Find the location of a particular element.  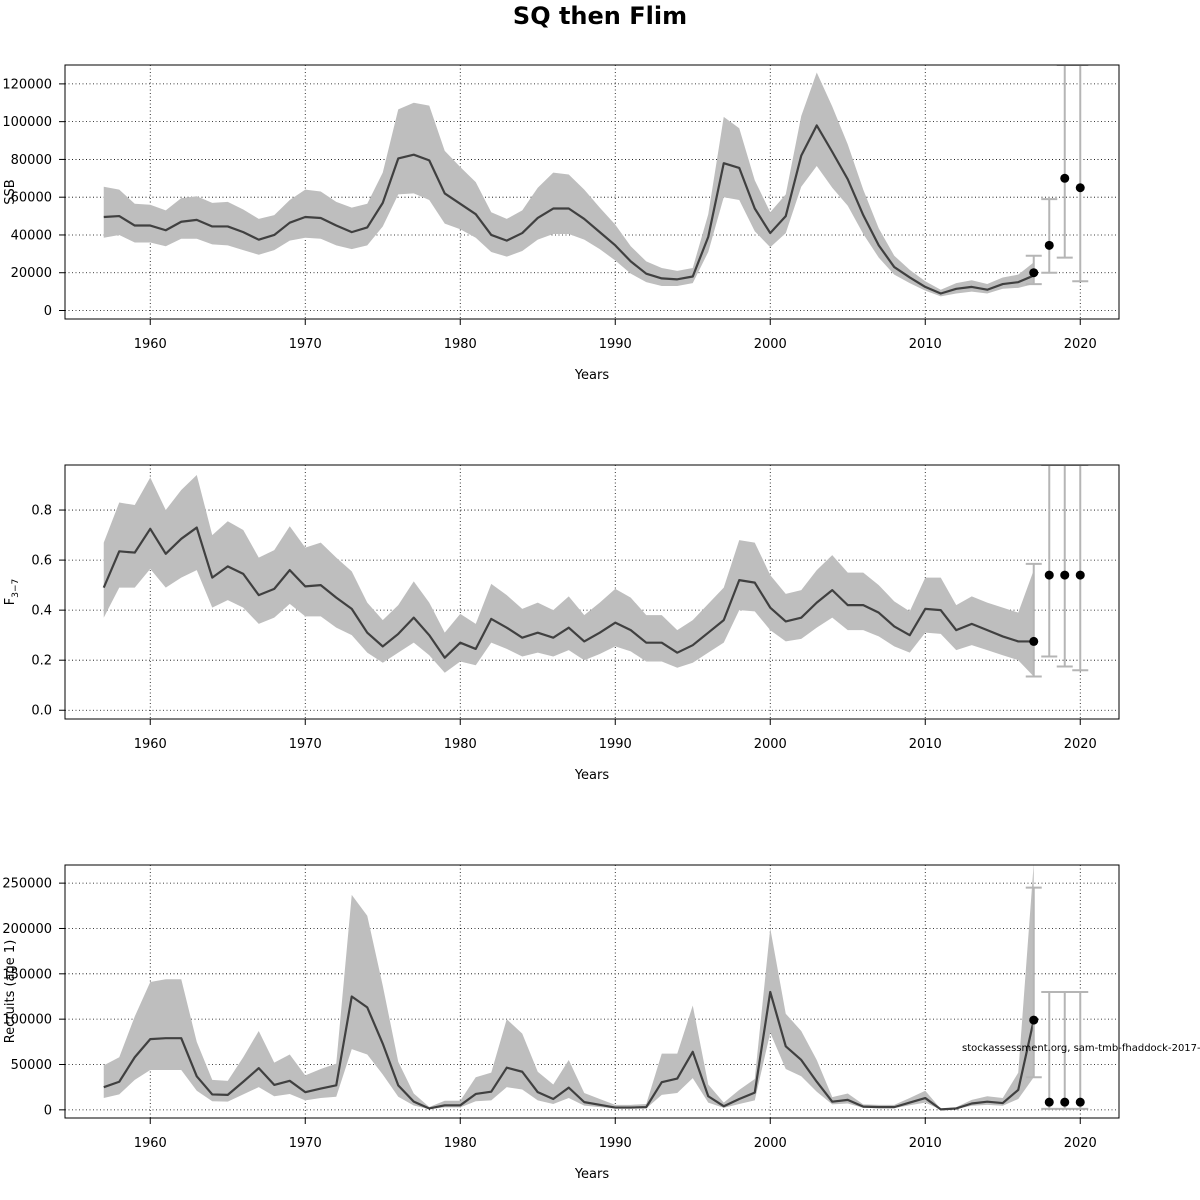

chart-title: SQ then Flim is located at coordinates (600, 16).